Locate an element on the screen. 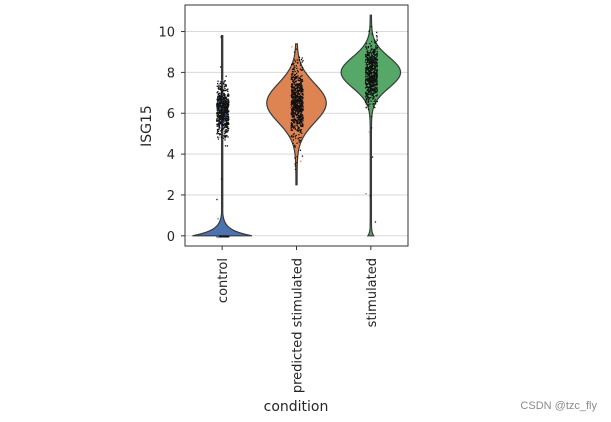  y-axis-ticks: 0 2 4 6 8 10 is located at coordinates (171, 135).